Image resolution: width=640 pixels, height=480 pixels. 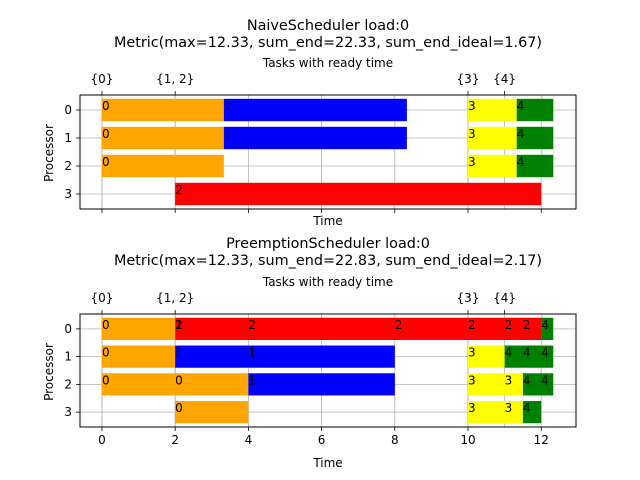 I want to click on x-tick-label: 4, so click(x=249, y=440).